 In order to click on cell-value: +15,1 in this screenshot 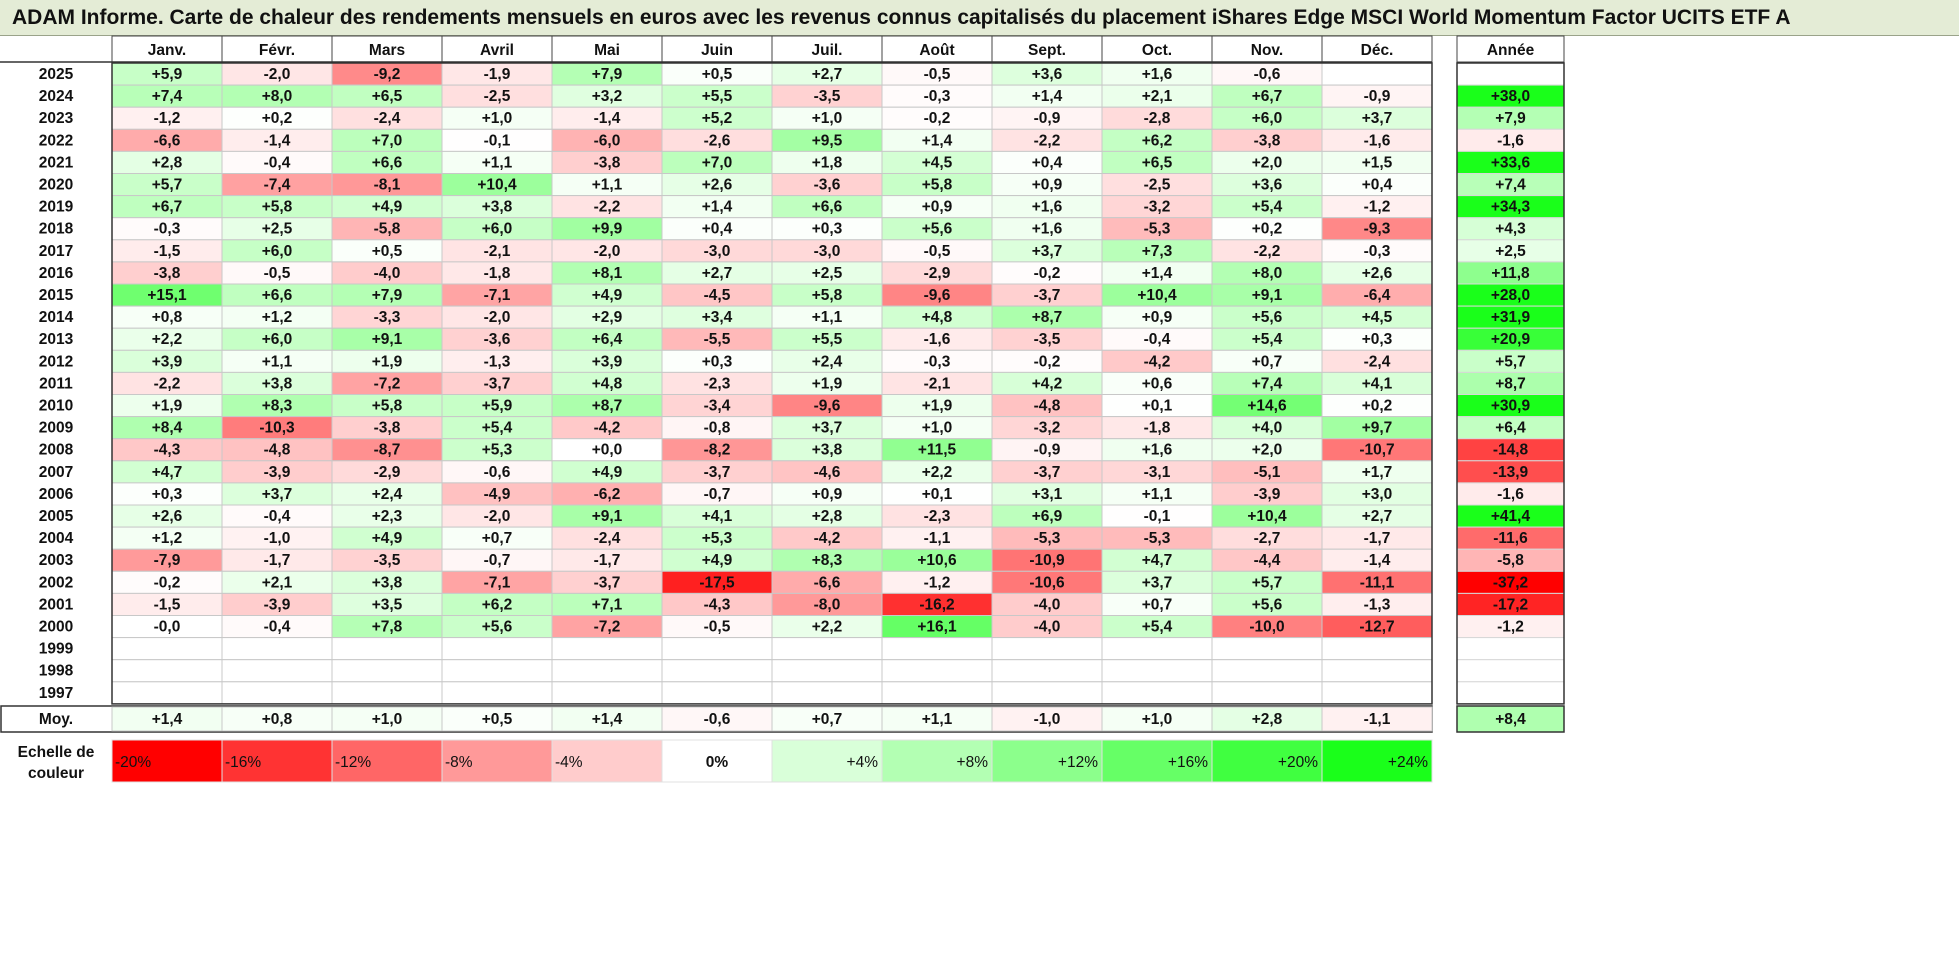, I will do `click(167, 295)`.